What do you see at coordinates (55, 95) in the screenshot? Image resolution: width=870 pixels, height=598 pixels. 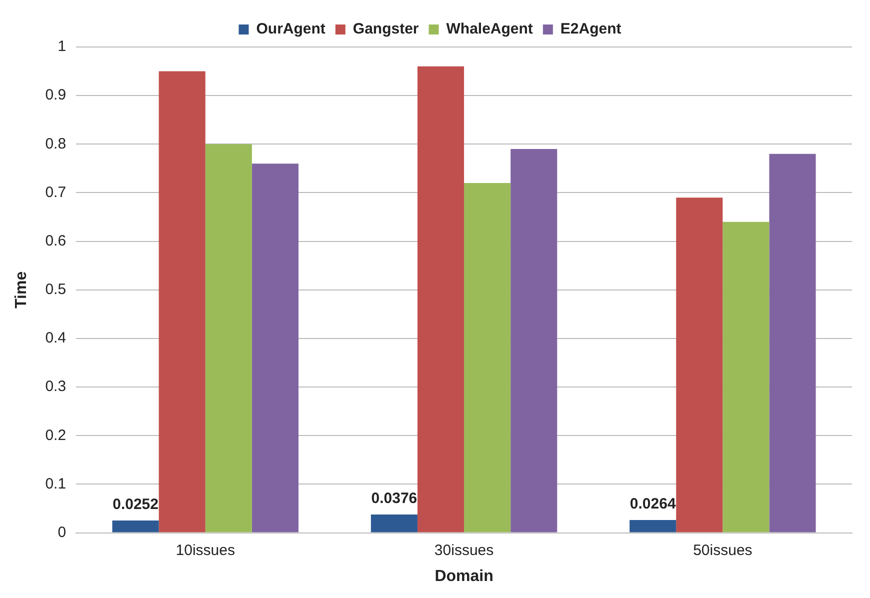 I see `y-tick-label: 0.9` at bounding box center [55, 95].